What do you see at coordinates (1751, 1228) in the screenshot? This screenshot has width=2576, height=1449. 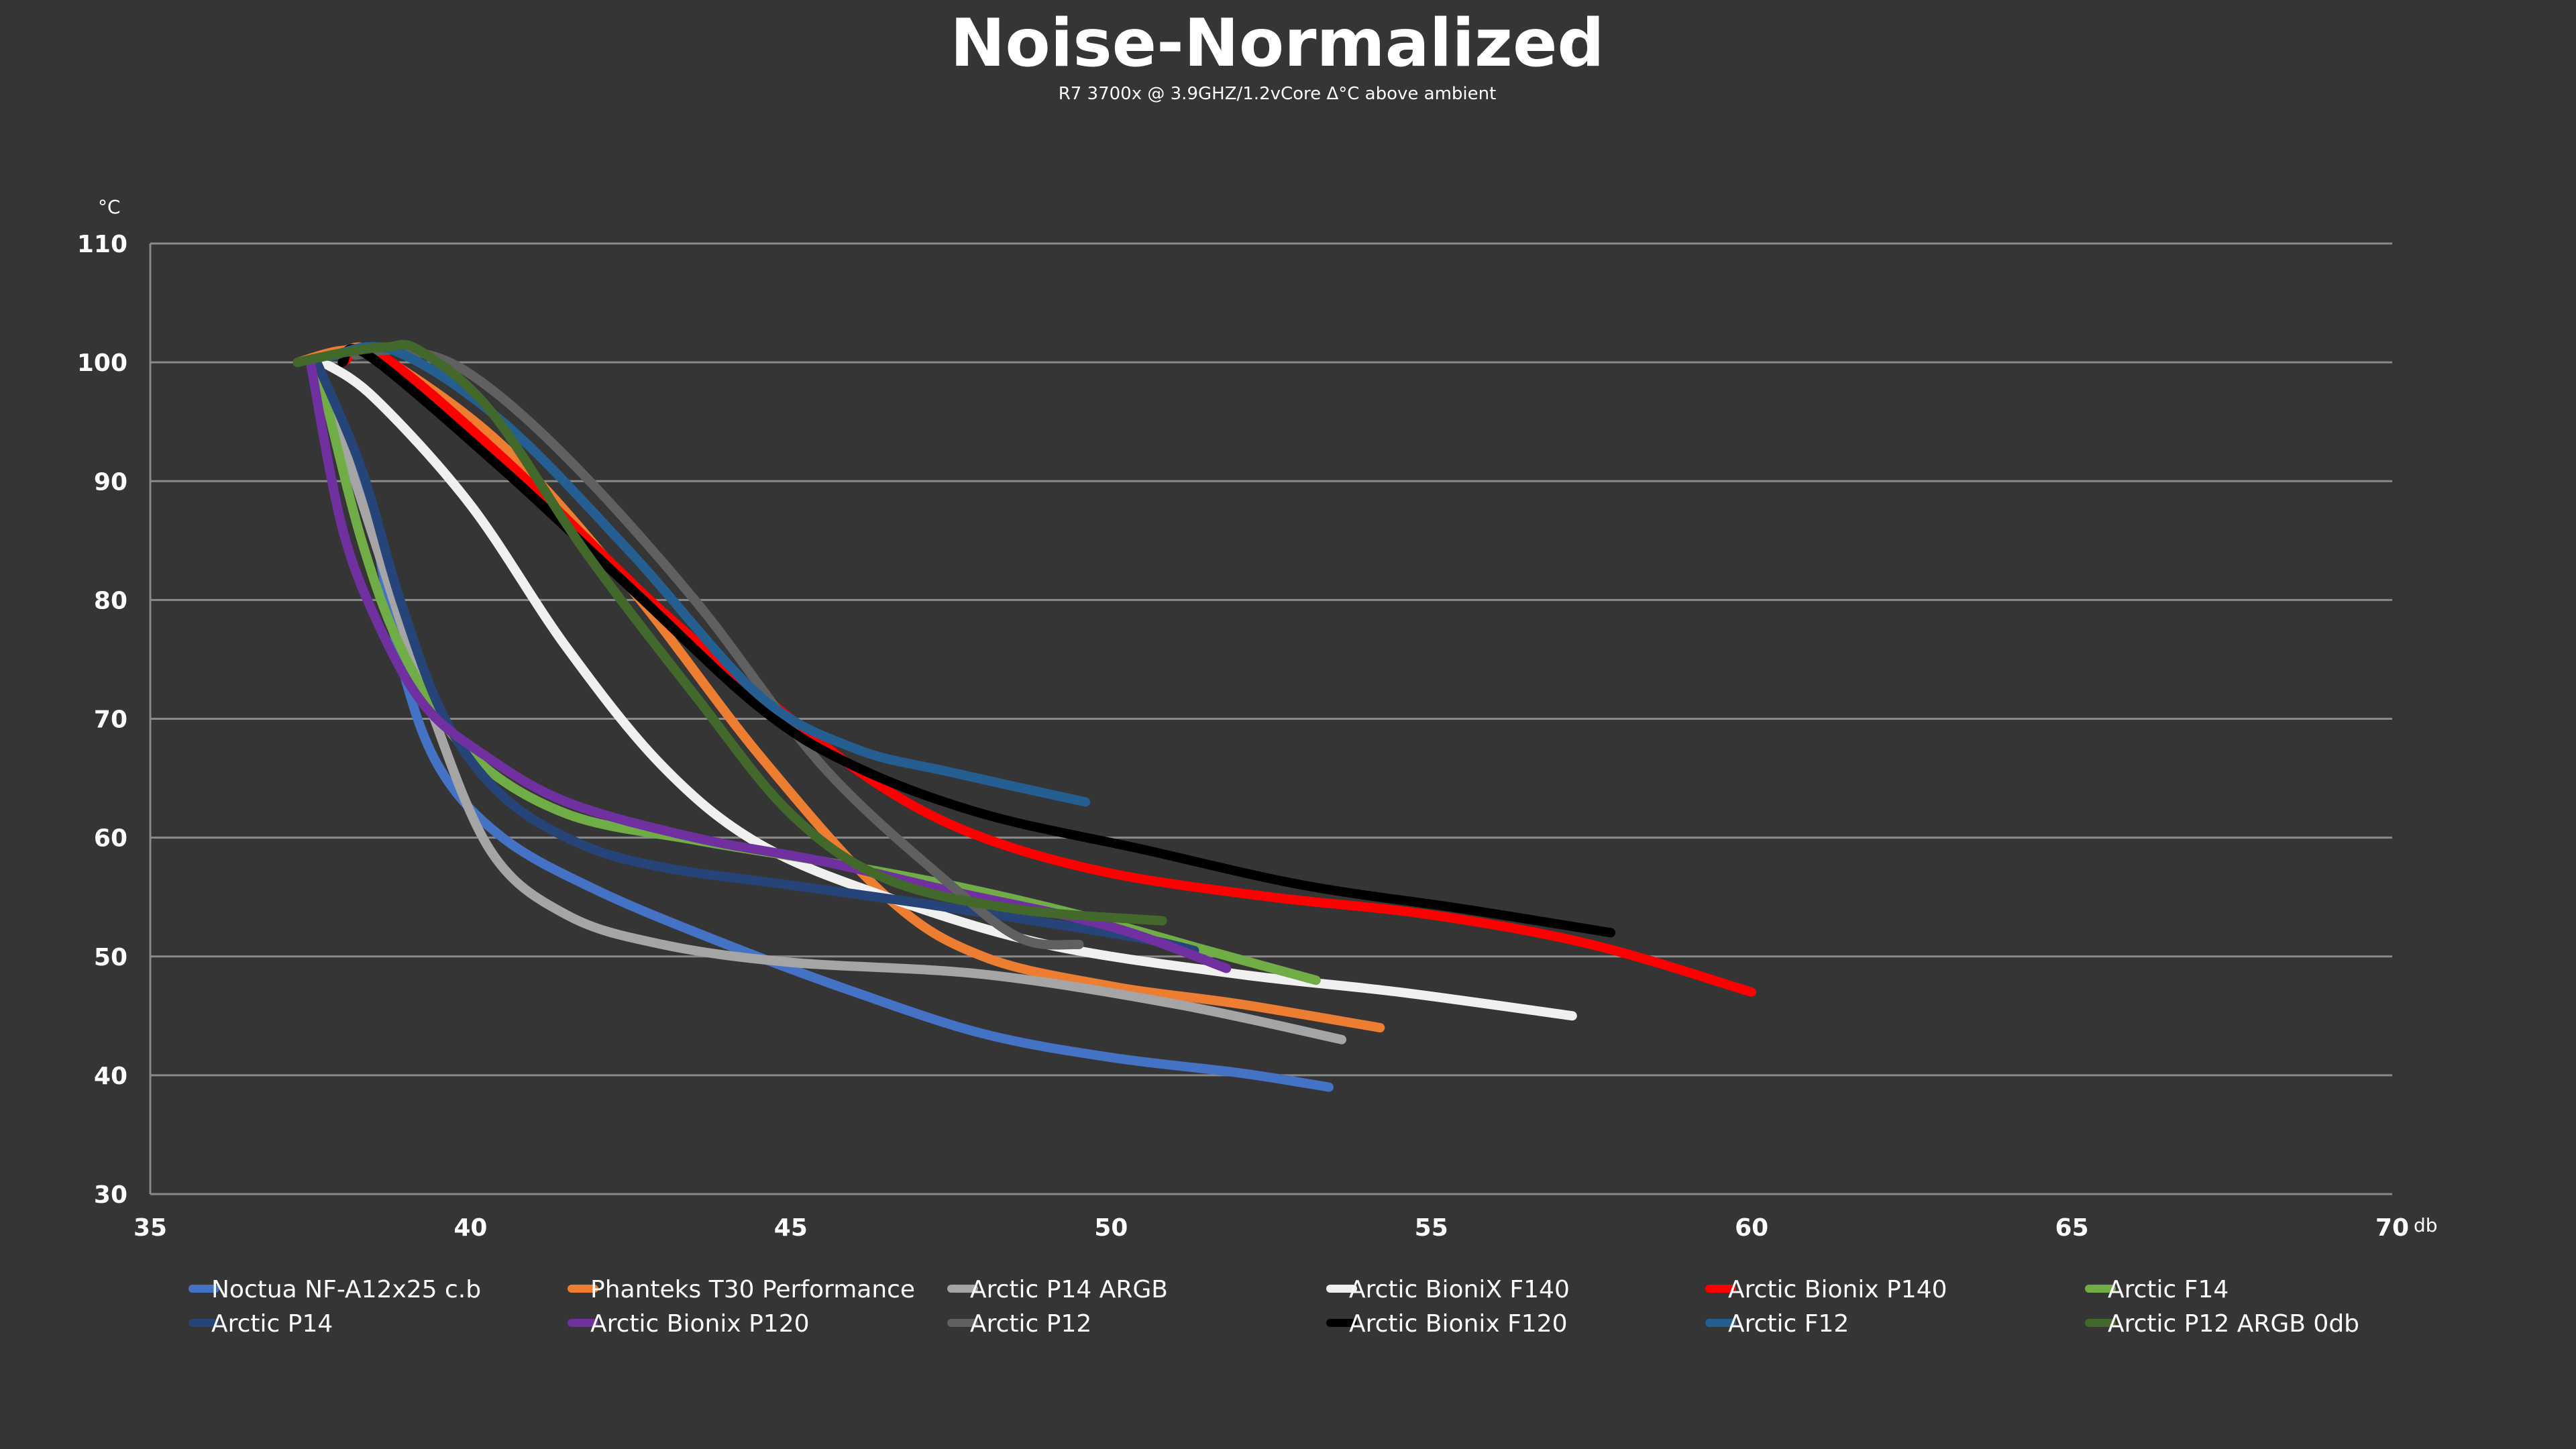 I see `x-tick-label: 60` at bounding box center [1751, 1228].